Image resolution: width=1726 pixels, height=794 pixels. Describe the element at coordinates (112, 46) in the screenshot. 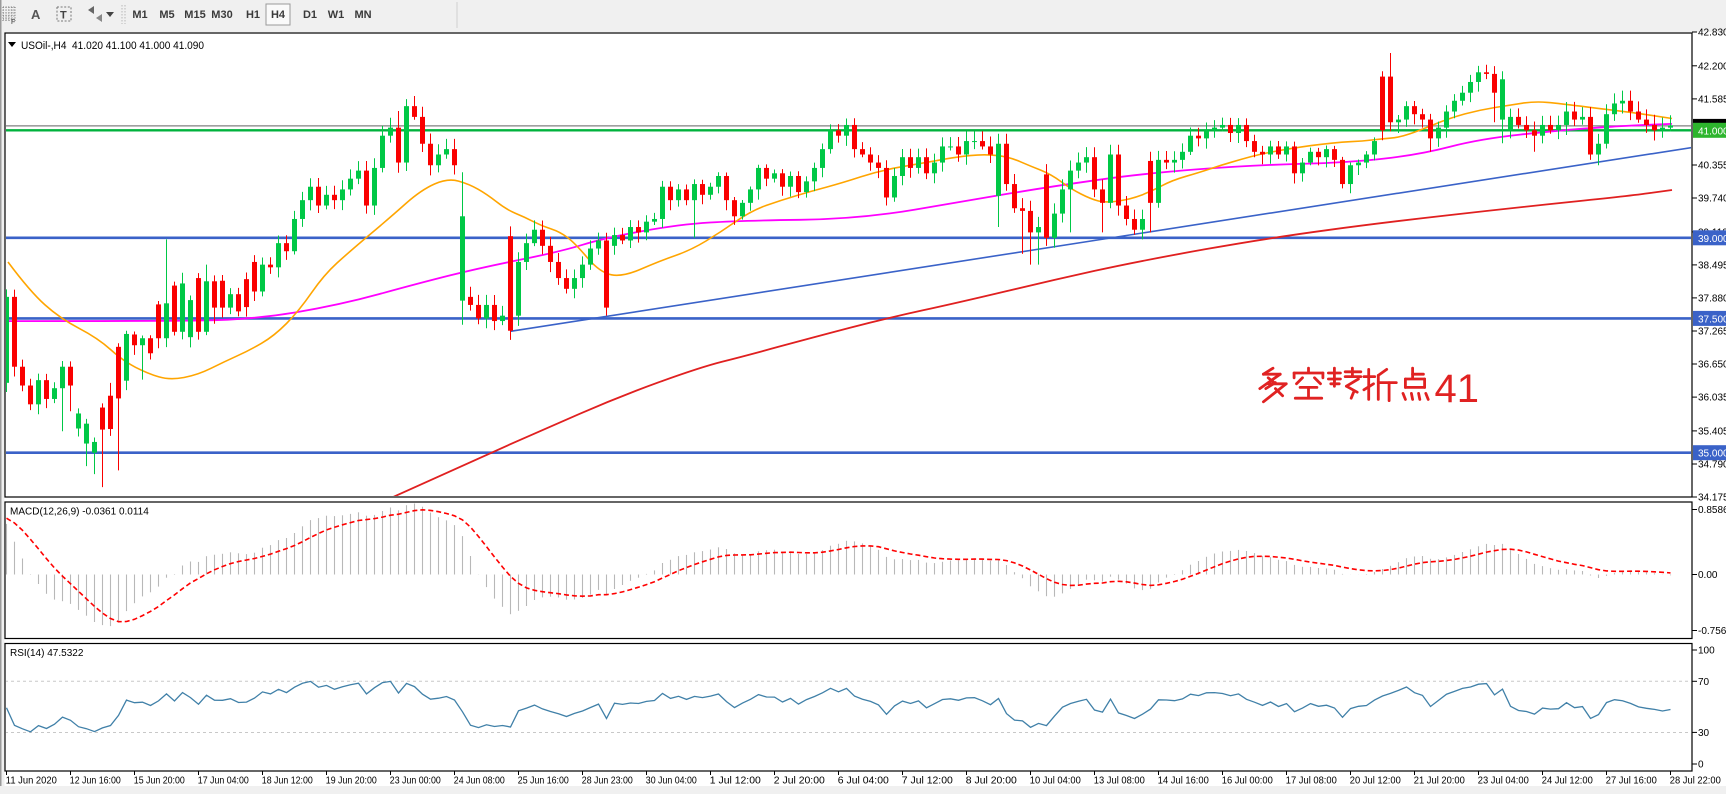

I see `svg-text:USOil-,H4 41.020 41.100 41.00: USOil-,H4 41.020 41.100 41.000 41.090` at that location.